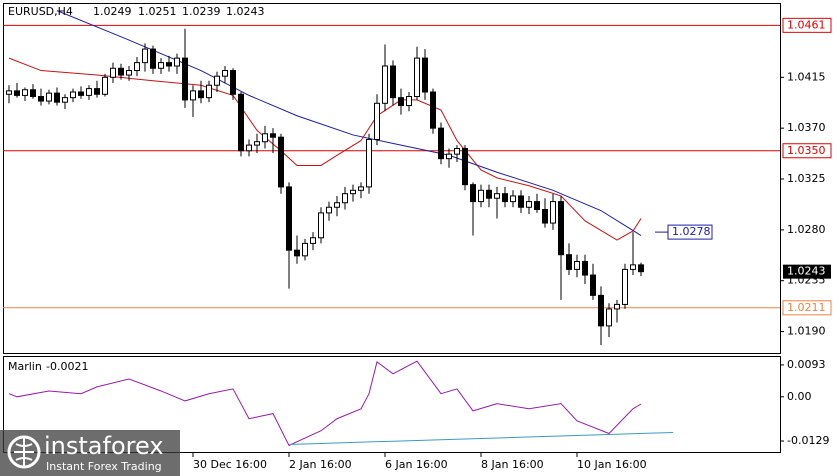  What do you see at coordinates (157, 11) in the screenshot?
I see `ohlc-high: 1.0251` at bounding box center [157, 11].